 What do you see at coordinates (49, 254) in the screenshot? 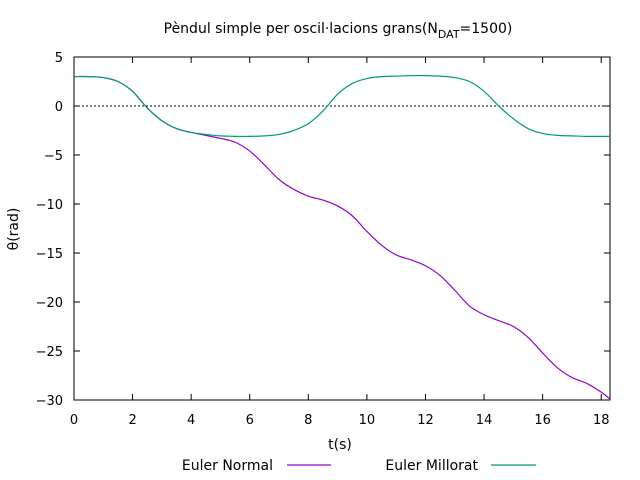
I see `y-tick-label: −15` at bounding box center [49, 254].